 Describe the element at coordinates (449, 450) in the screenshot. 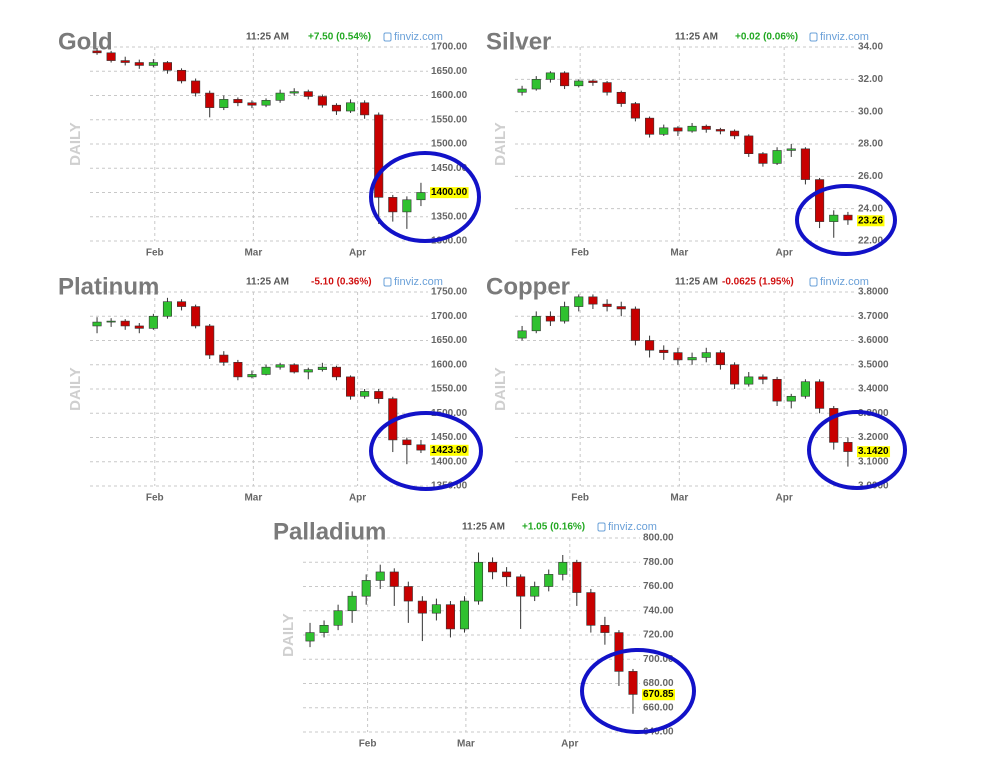

I see `last-price-marker` at that location.